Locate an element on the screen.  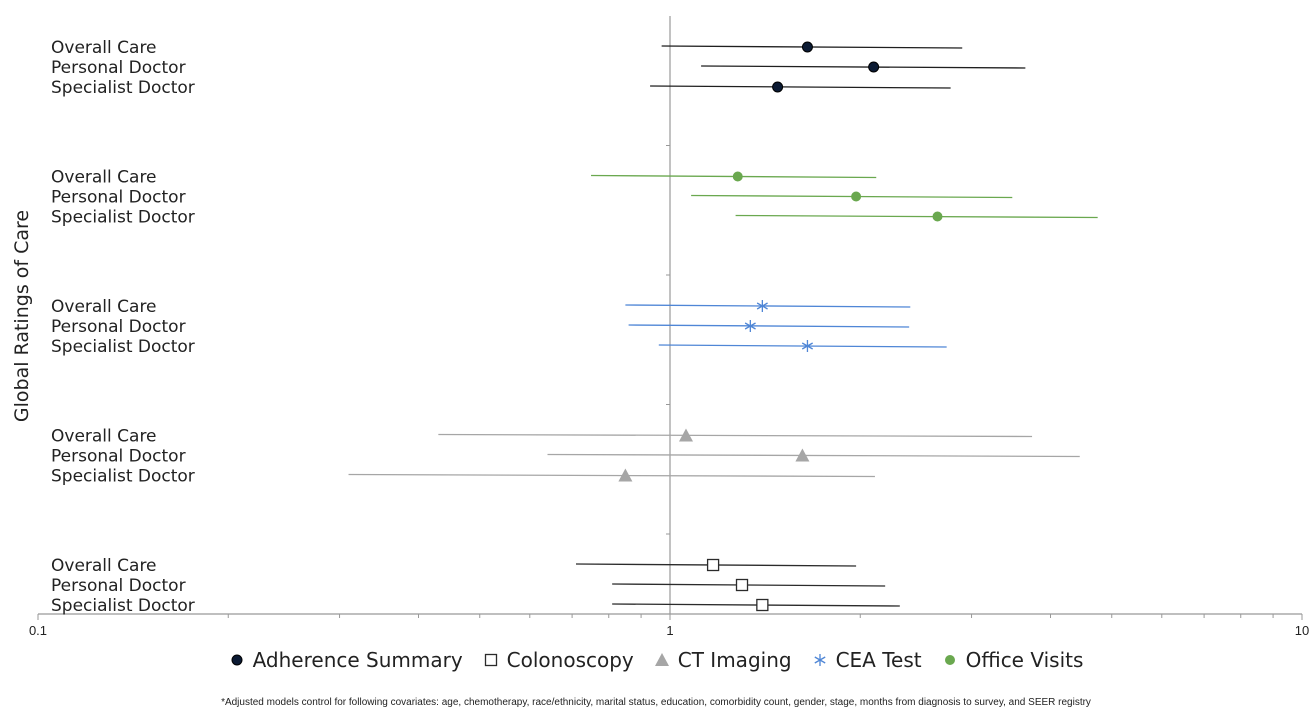
legend-label: CEA Test is located at coordinates (878, 660).